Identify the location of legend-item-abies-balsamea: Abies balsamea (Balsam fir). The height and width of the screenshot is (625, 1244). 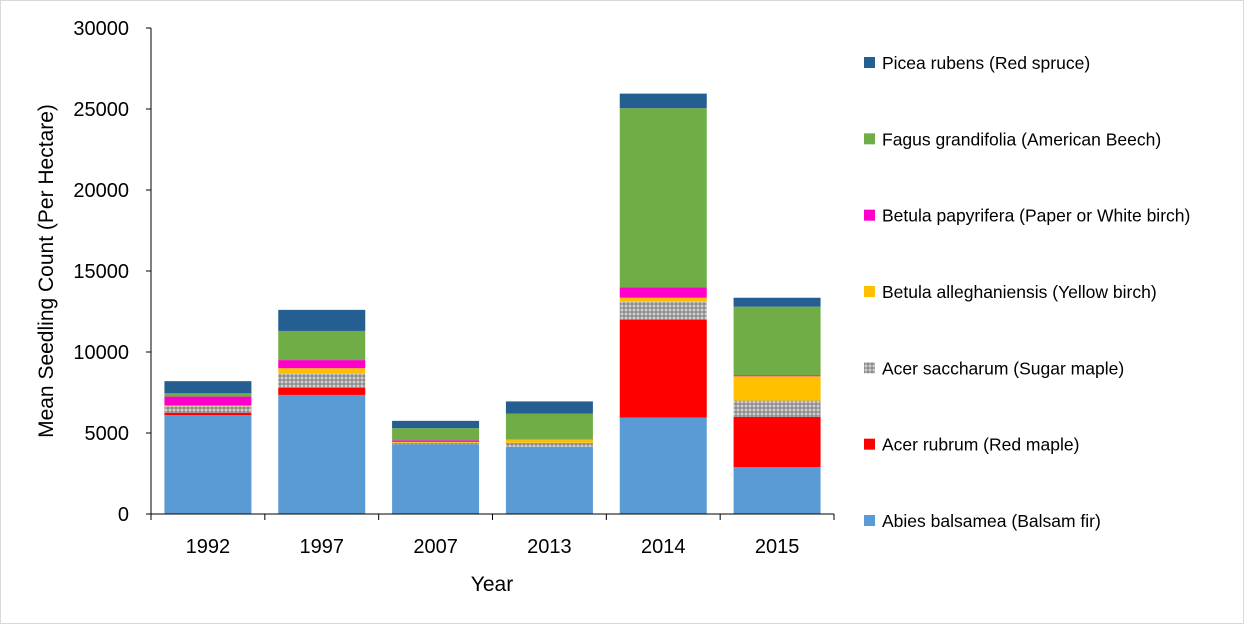
(982, 521).